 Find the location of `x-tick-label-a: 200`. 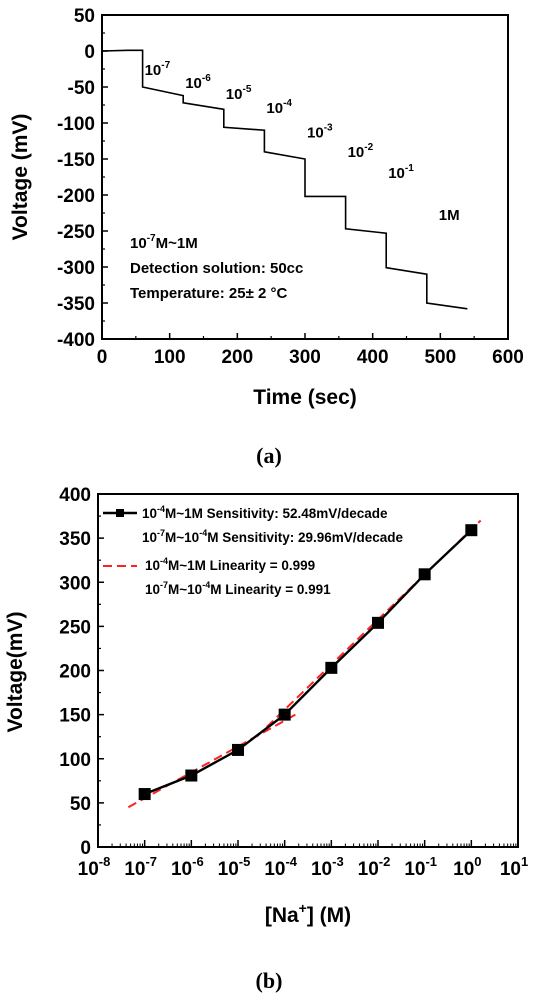

x-tick-label-a: 200 is located at coordinates (237, 357).